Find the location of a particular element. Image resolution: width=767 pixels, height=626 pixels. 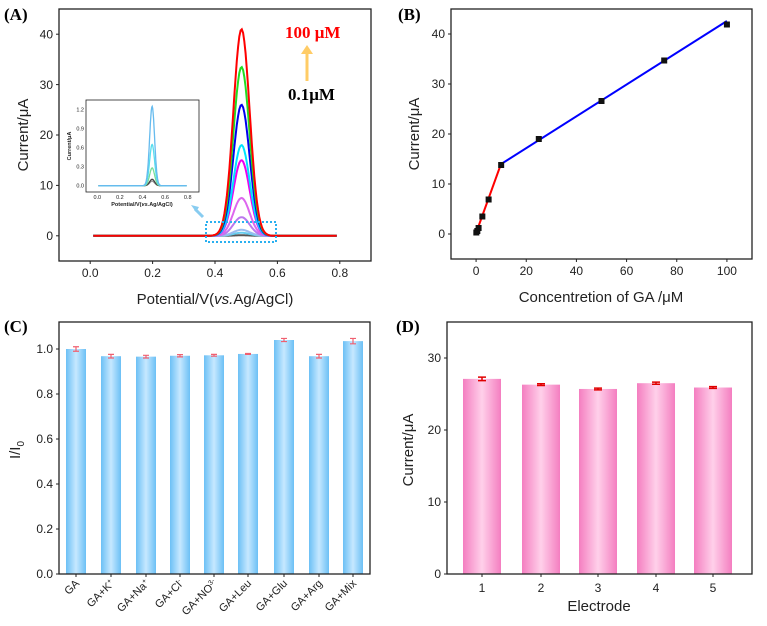

panel-a-xtick-label: 0.2 is located at coordinates (152, 273).